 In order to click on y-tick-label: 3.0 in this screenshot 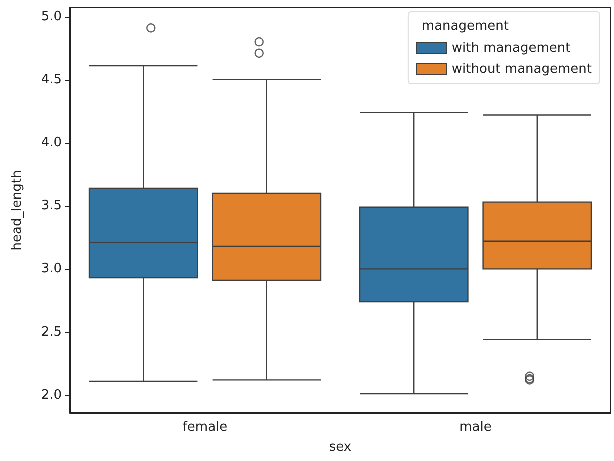, I will do `click(51, 269)`.